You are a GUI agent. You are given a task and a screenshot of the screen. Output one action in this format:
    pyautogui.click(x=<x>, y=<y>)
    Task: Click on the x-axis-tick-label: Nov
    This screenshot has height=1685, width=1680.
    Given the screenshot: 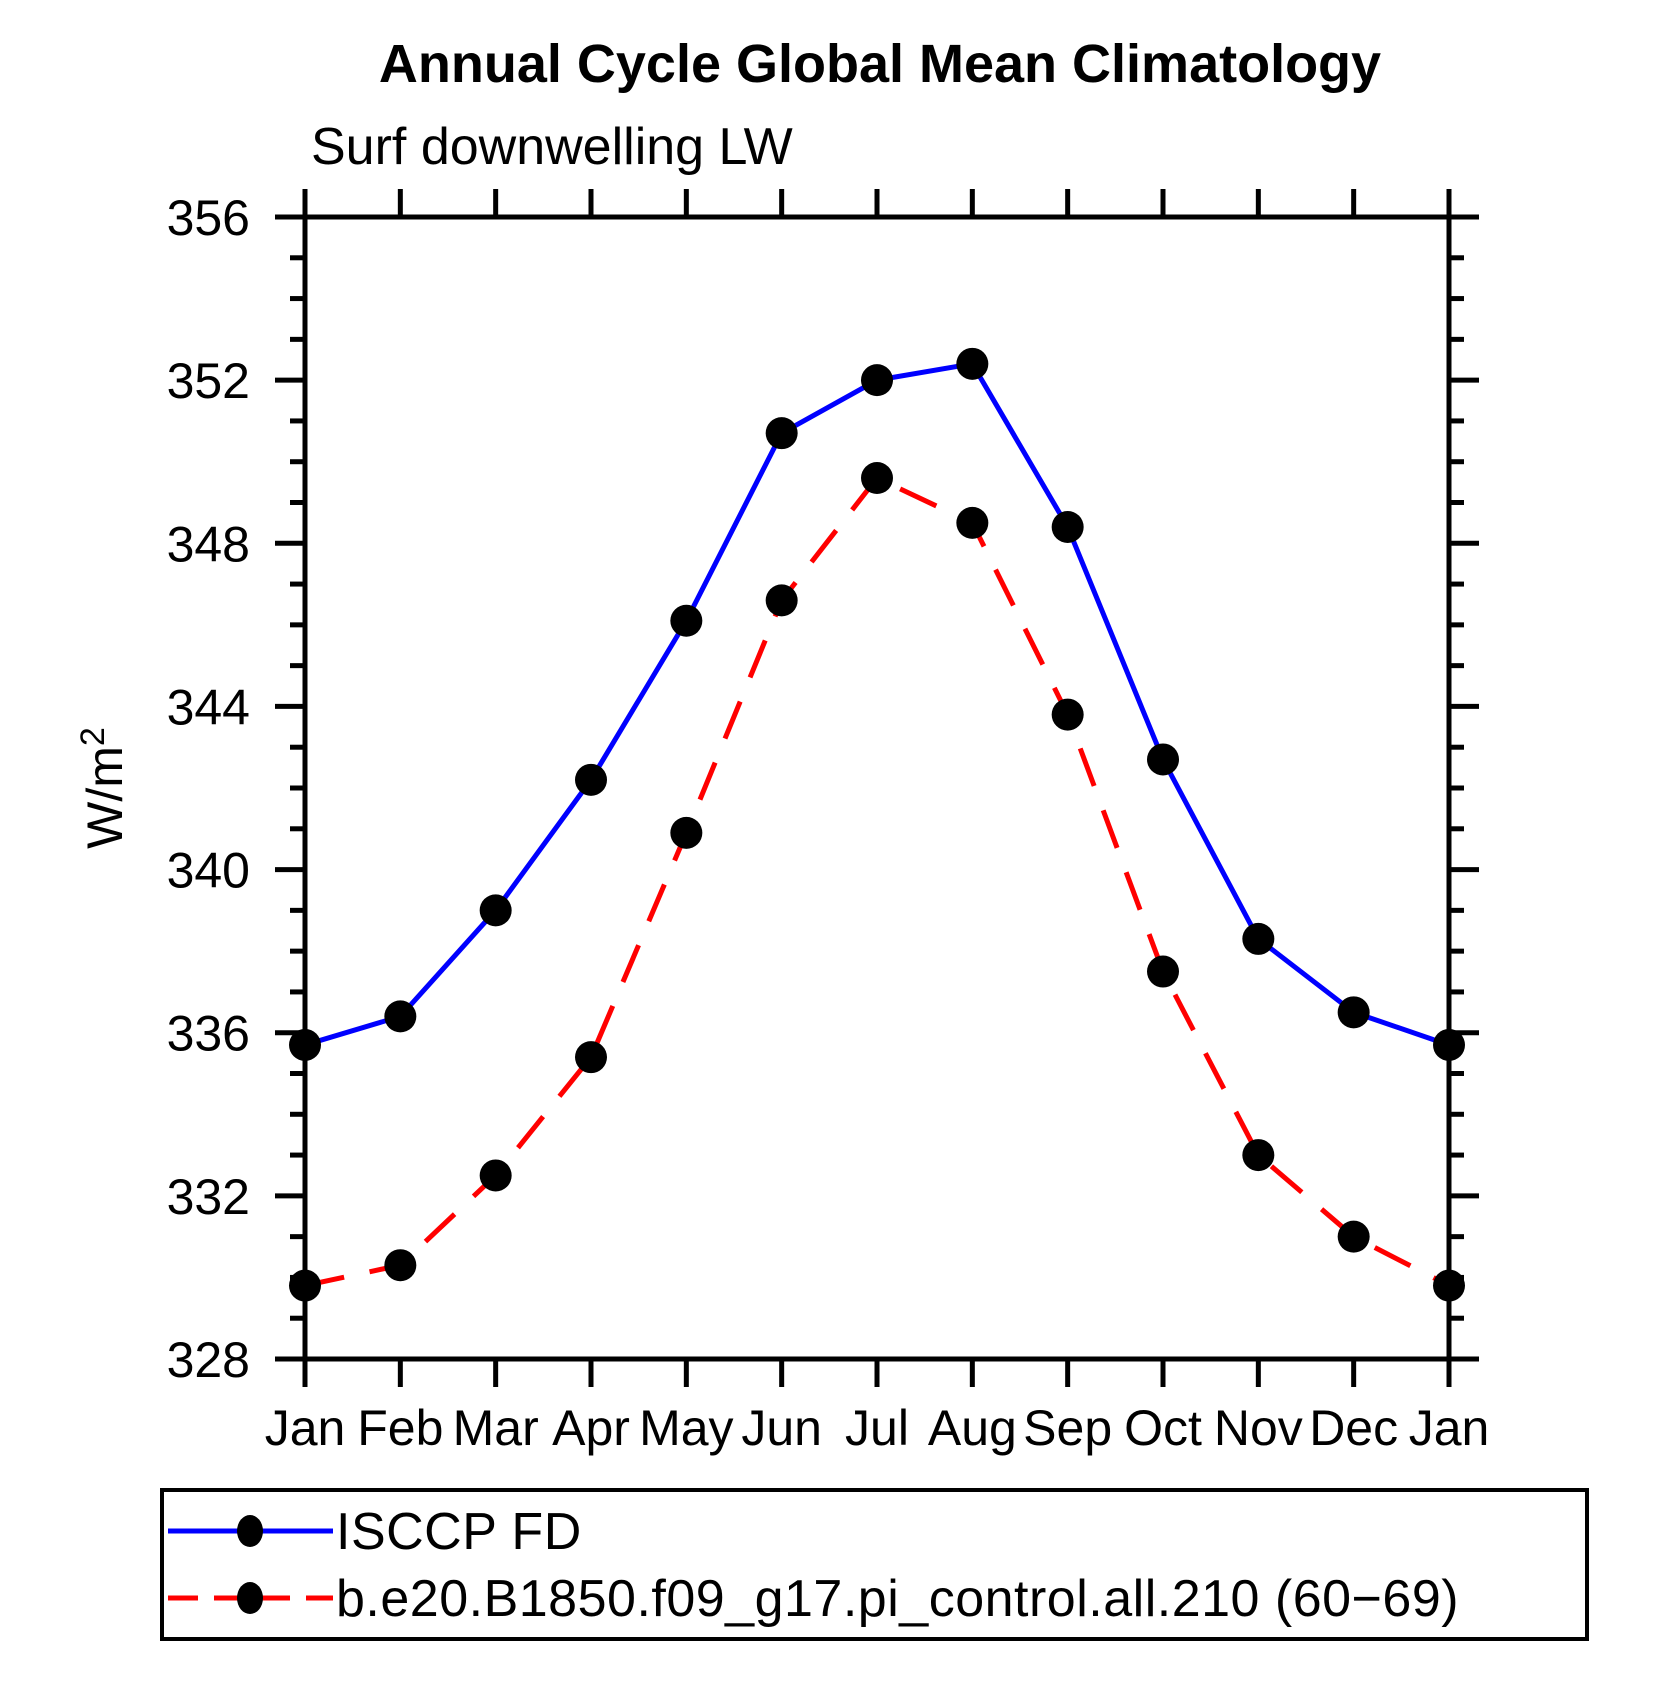 What is the action you would take?
    pyautogui.click(x=1258, y=1428)
    